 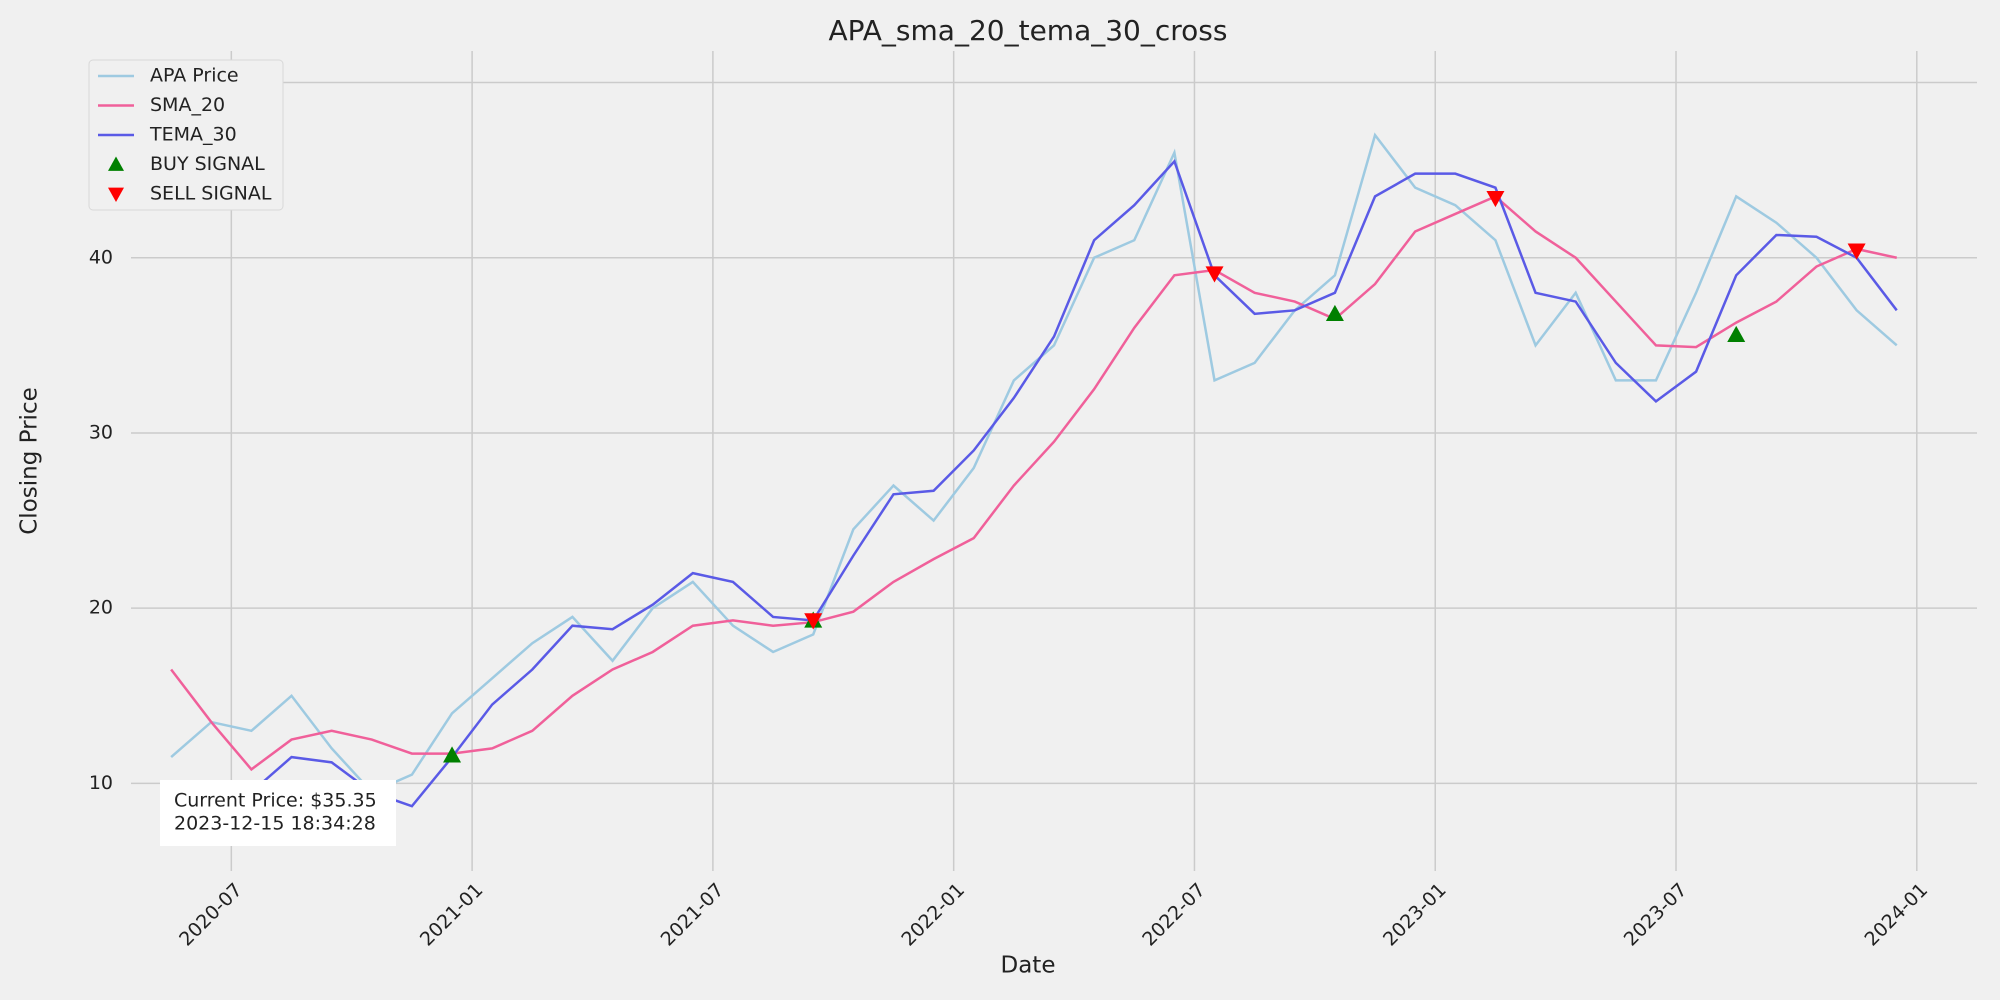 What do you see at coordinates (30, 461) in the screenshot?
I see `y-axis-label: Closing Price` at bounding box center [30, 461].